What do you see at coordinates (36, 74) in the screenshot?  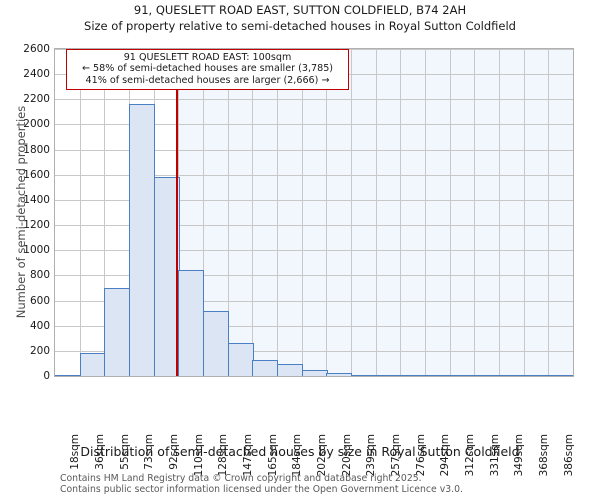 I see `y-axis-tick-label: 2400` at bounding box center [36, 74].